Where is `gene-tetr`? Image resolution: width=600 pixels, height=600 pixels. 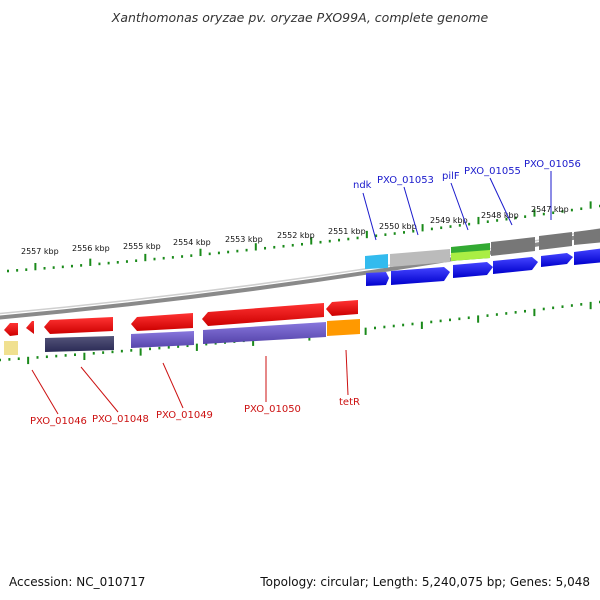 gene-tetr is located at coordinates (342, 308).